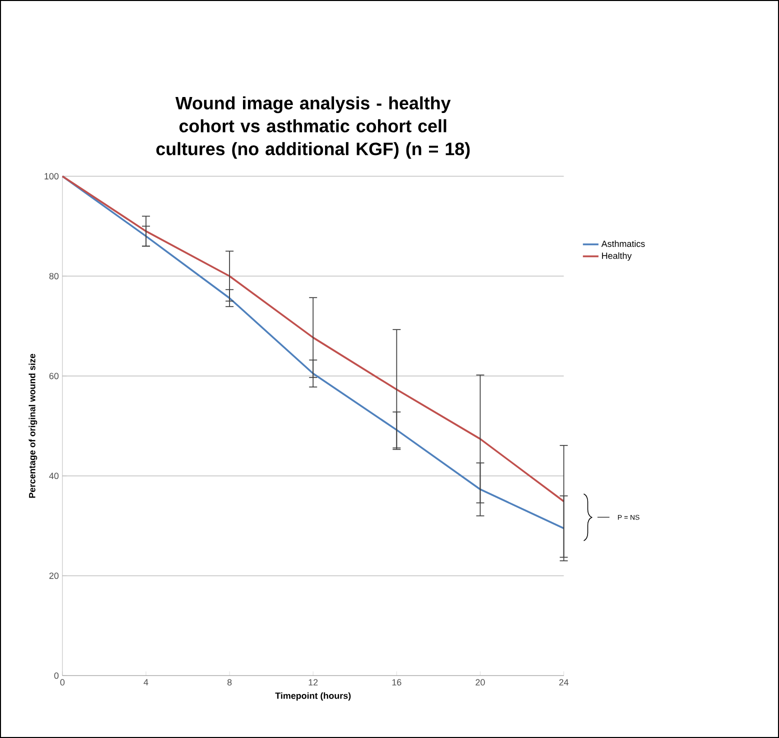 The height and width of the screenshot is (738, 779). I want to click on x-tick-label: 0, so click(62, 682).